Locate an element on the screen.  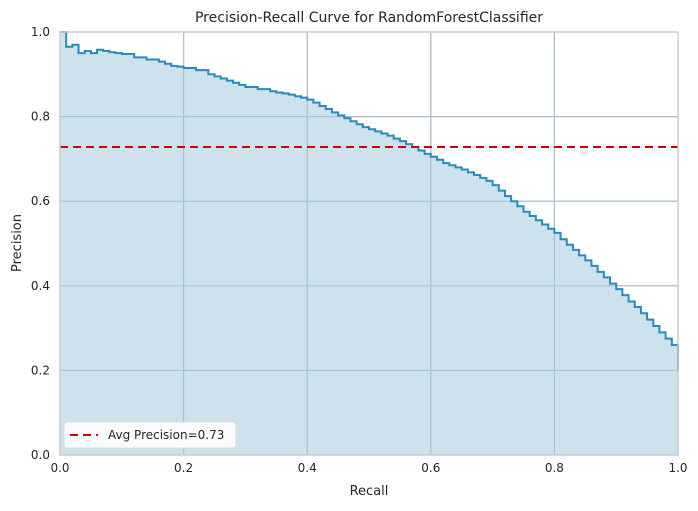
x-axis-label: Recall is located at coordinates (369, 491).